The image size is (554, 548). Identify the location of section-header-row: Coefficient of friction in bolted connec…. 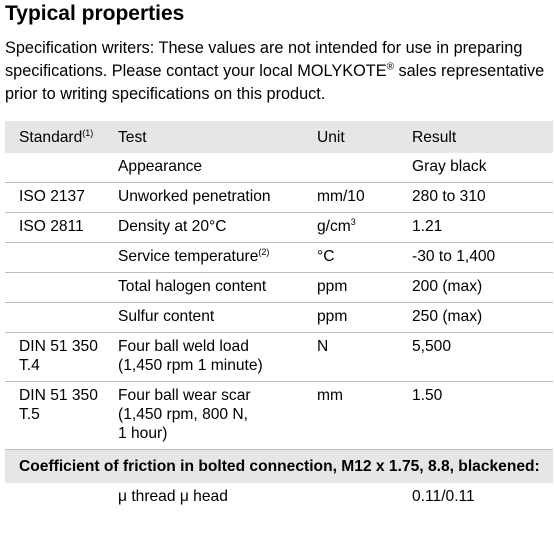
(279, 466).